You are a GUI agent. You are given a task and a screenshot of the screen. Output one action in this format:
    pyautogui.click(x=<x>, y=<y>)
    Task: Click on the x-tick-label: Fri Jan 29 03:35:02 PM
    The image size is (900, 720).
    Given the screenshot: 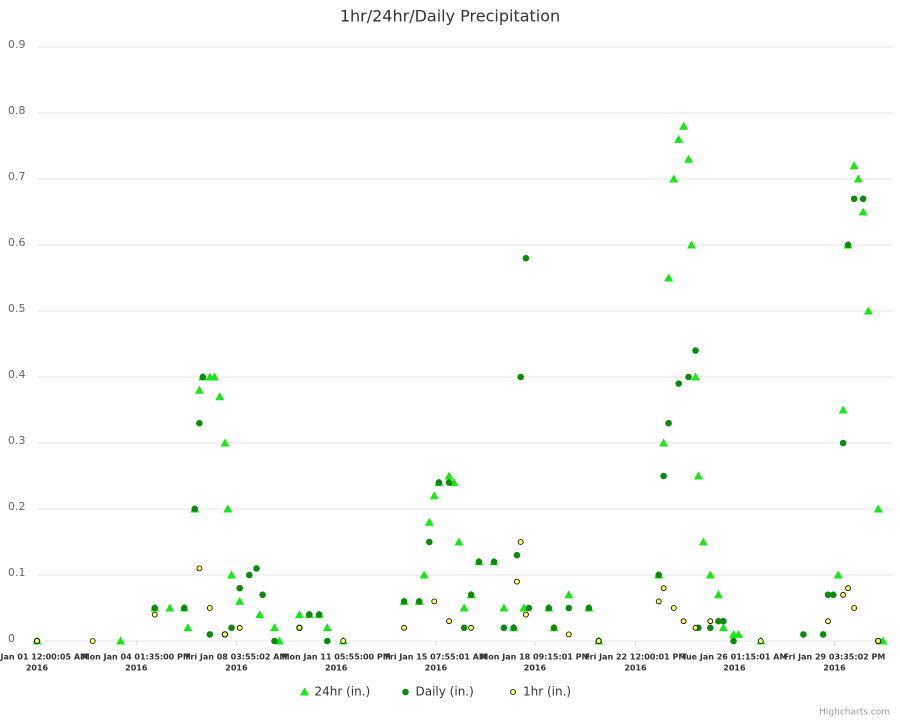 What is the action you would take?
    pyautogui.click(x=835, y=657)
    